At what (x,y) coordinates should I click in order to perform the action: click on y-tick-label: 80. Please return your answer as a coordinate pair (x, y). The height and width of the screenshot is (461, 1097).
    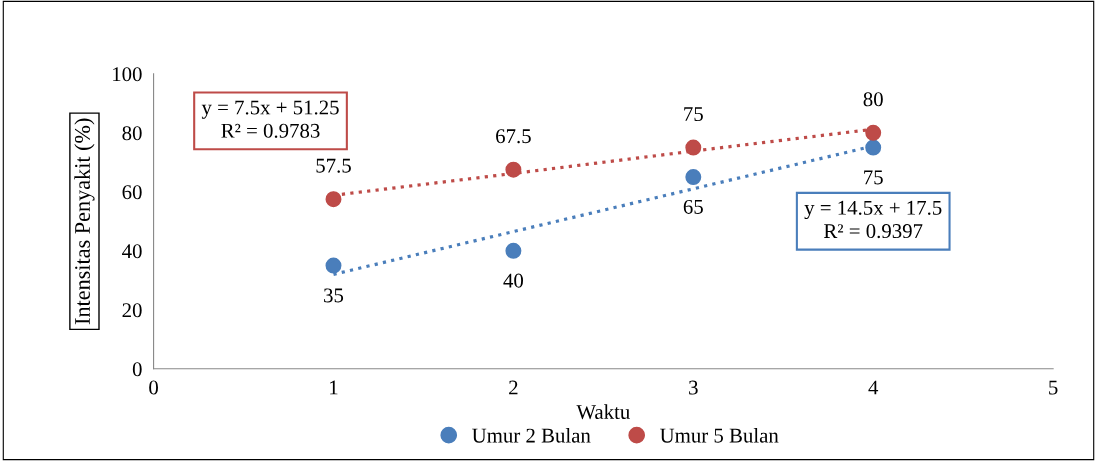
    Looking at the image, I should click on (132, 133).